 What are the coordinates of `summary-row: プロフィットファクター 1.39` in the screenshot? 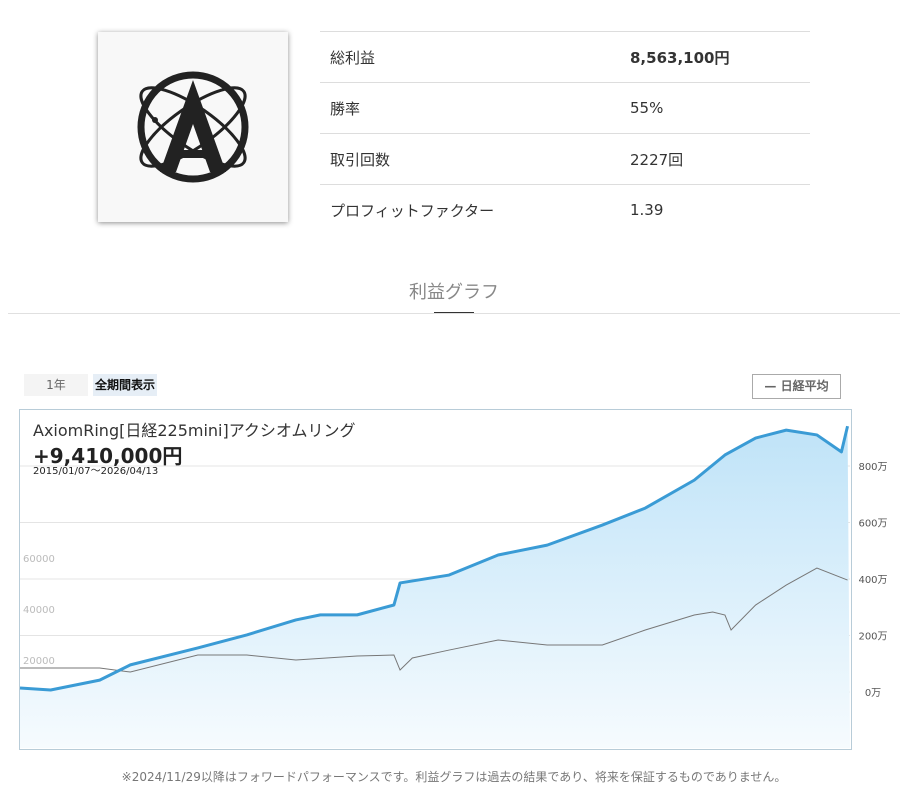 It's located at (565, 209).